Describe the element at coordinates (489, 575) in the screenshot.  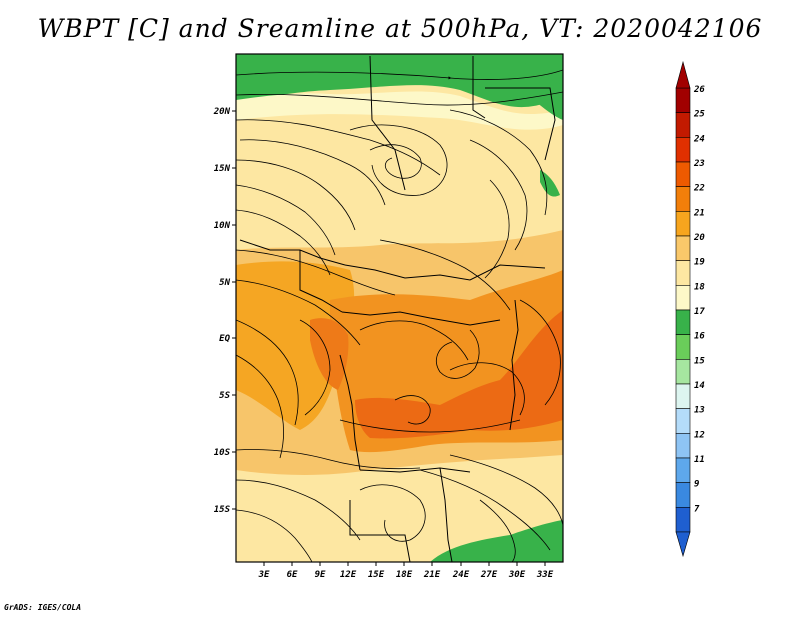
I see `lon-label: 27E` at that location.